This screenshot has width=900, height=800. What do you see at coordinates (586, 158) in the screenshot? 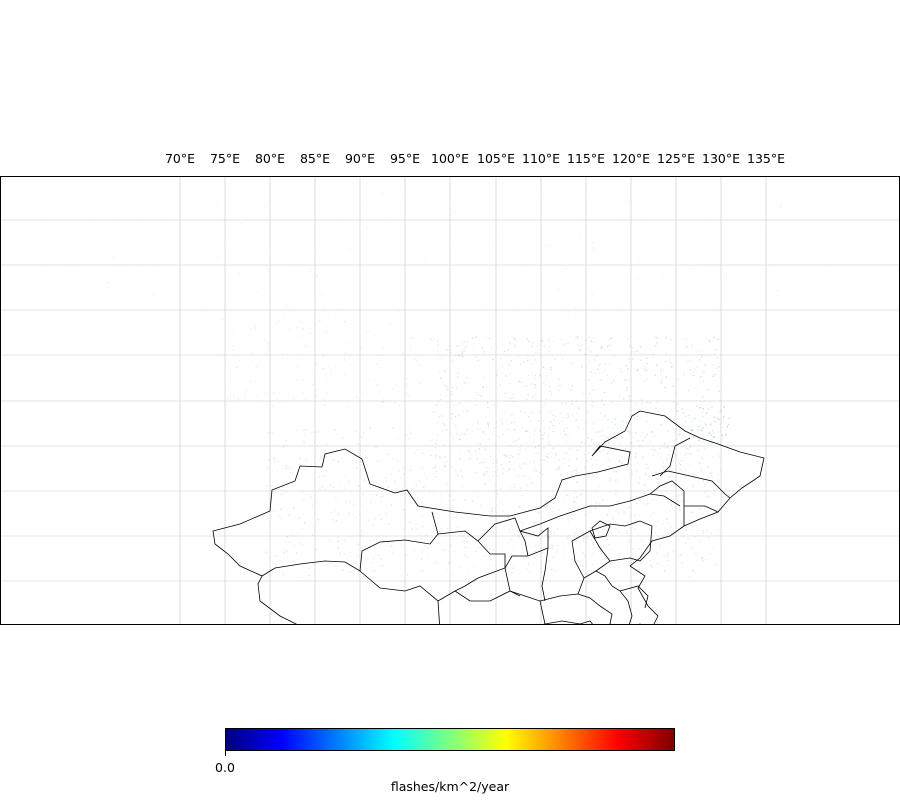
I see `longitude-label: 115°E` at bounding box center [586, 158].